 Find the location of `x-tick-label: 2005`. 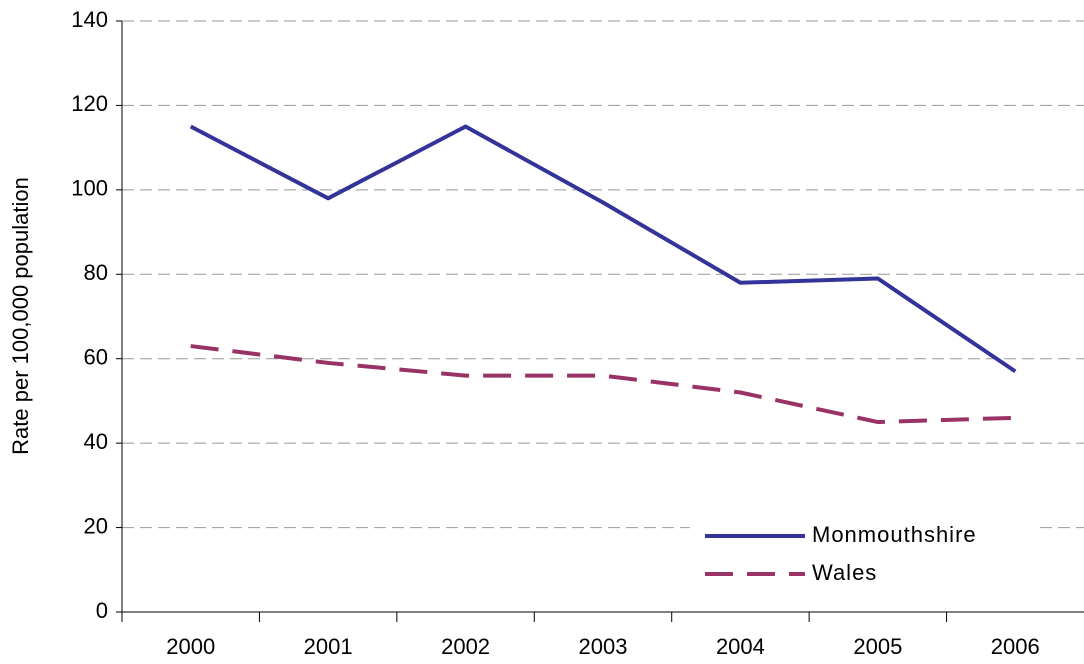

x-tick-label: 2005 is located at coordinates (877, 646).